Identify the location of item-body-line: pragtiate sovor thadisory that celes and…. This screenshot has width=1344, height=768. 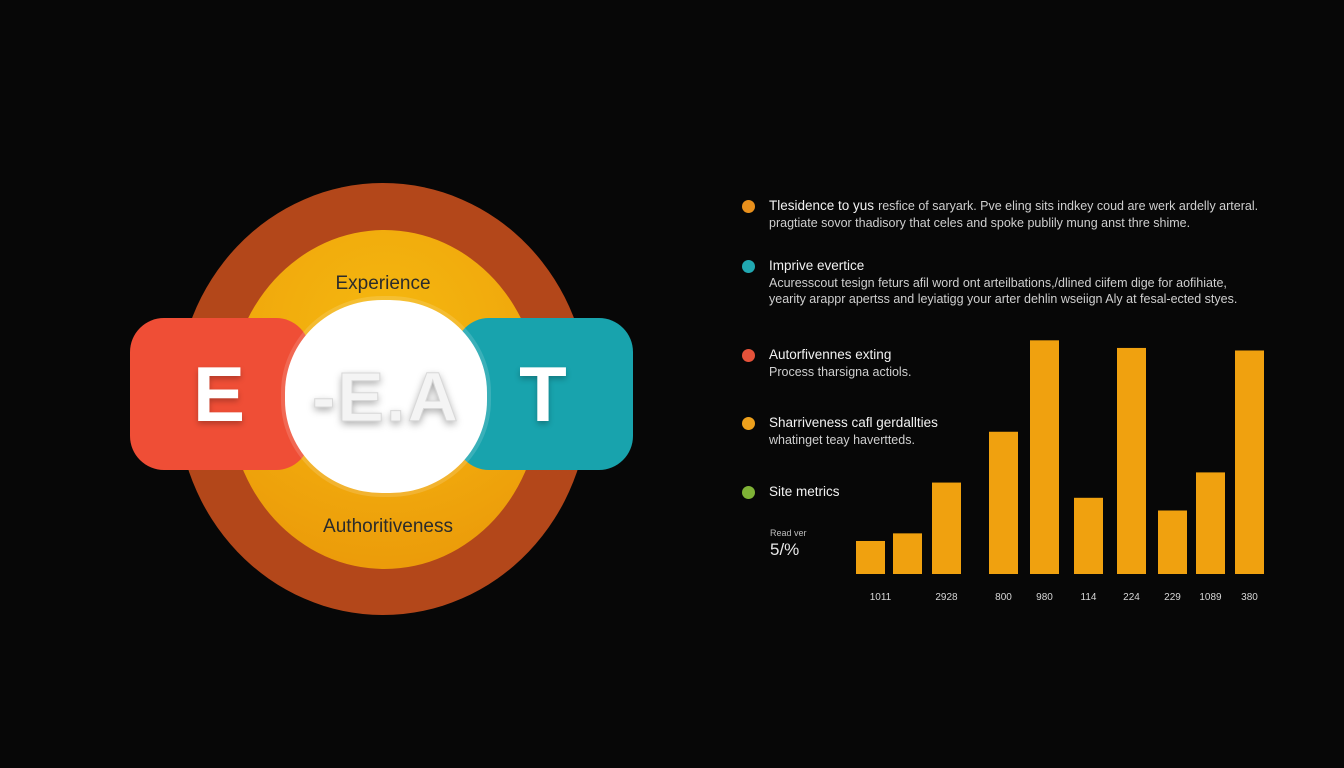
(980, 223).